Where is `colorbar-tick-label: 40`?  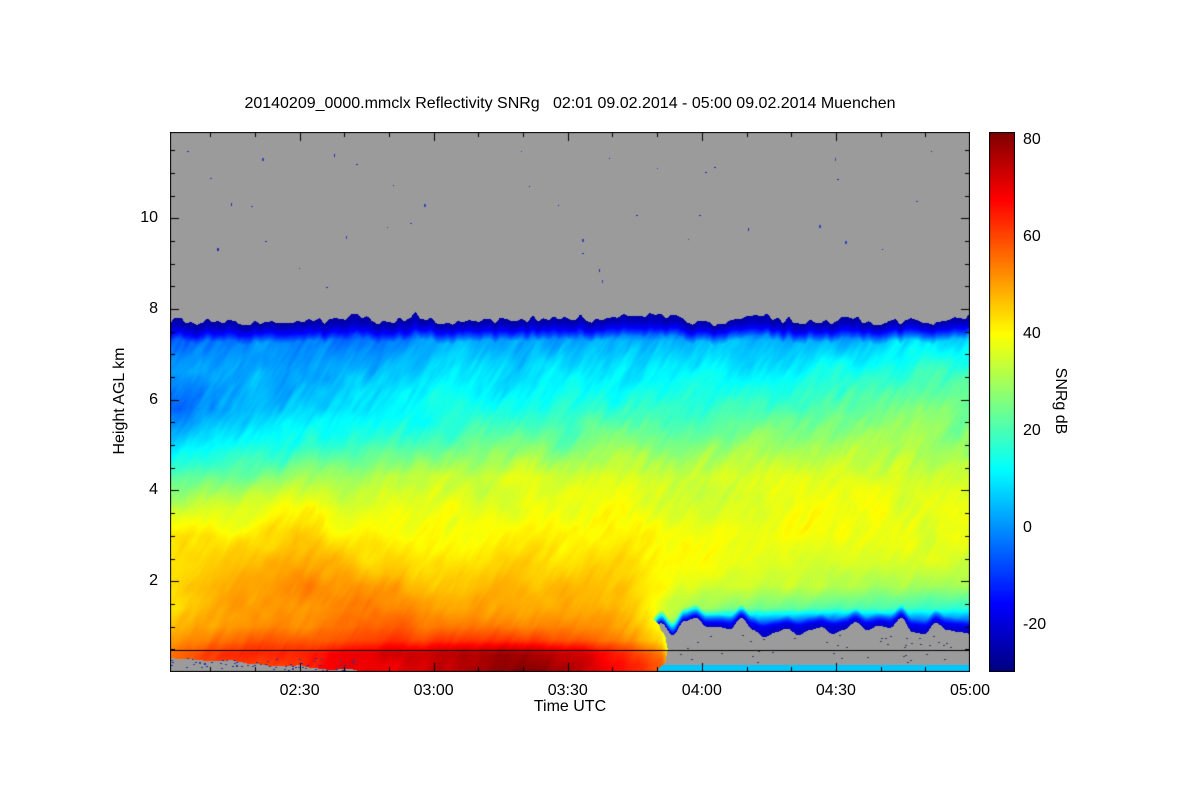
colorbar-tick-label: 40 is located at coordinates (1032, 333).